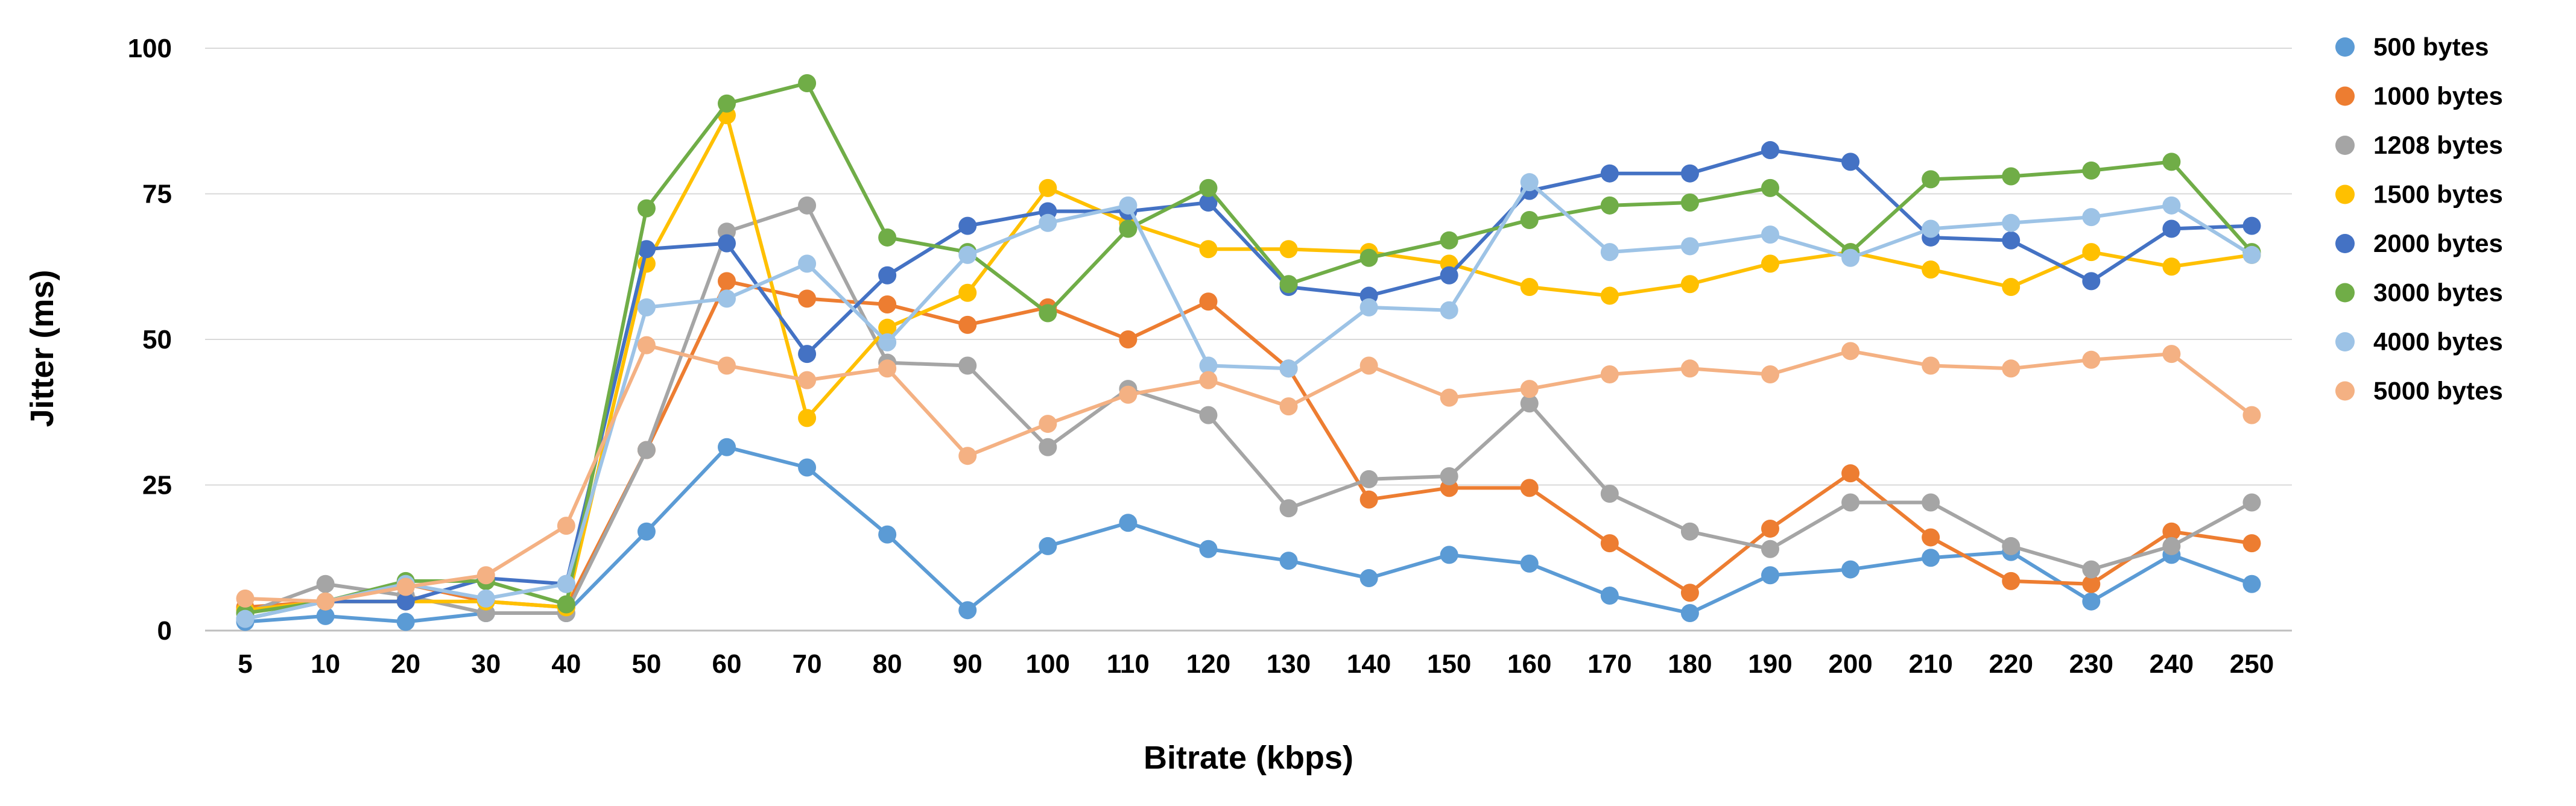 This screenshot has width=2576, height=806. I want to click on x-tick-label: 30, so click(486, 664).